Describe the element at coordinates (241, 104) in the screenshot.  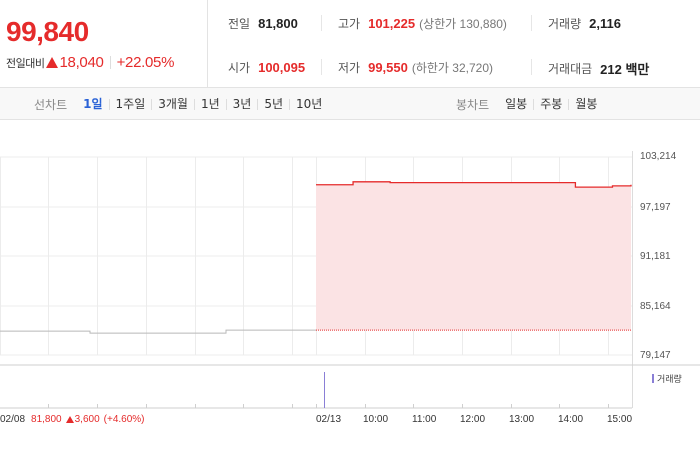
I see `period-3y: 3년` at that location.